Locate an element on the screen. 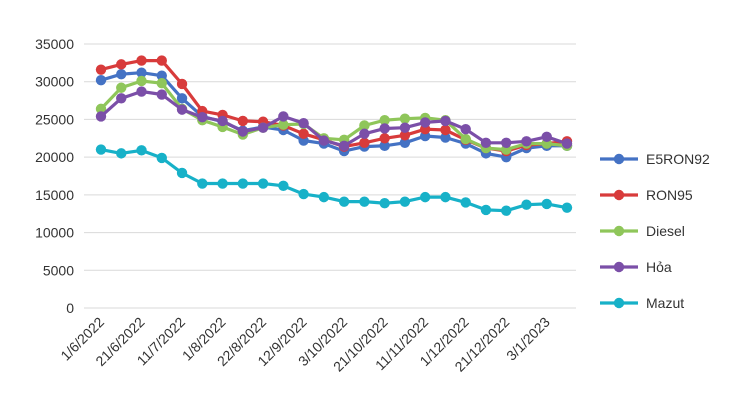 The width and height of the screenshot is (735, 409). legend-item-e5ron92: E5RON92 is located at coordinates (655, 159).